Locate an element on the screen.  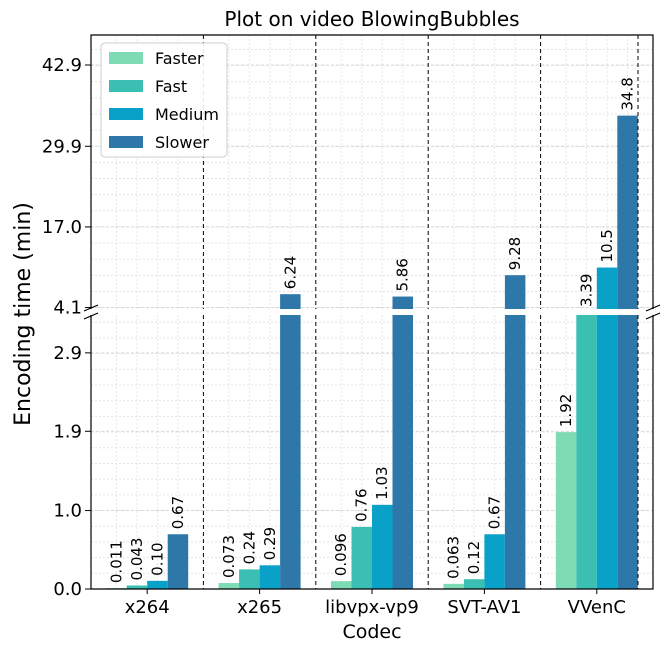
bar-value-label: 0.76 is located at coordinates (362, 504).